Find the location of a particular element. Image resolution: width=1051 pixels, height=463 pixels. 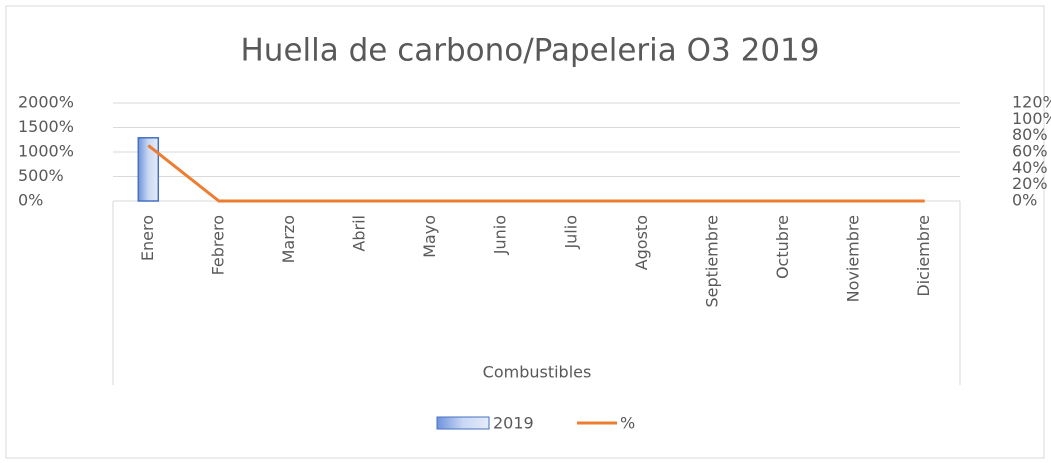

x-tick-label: Mayo is located at coordinates (429, 236).